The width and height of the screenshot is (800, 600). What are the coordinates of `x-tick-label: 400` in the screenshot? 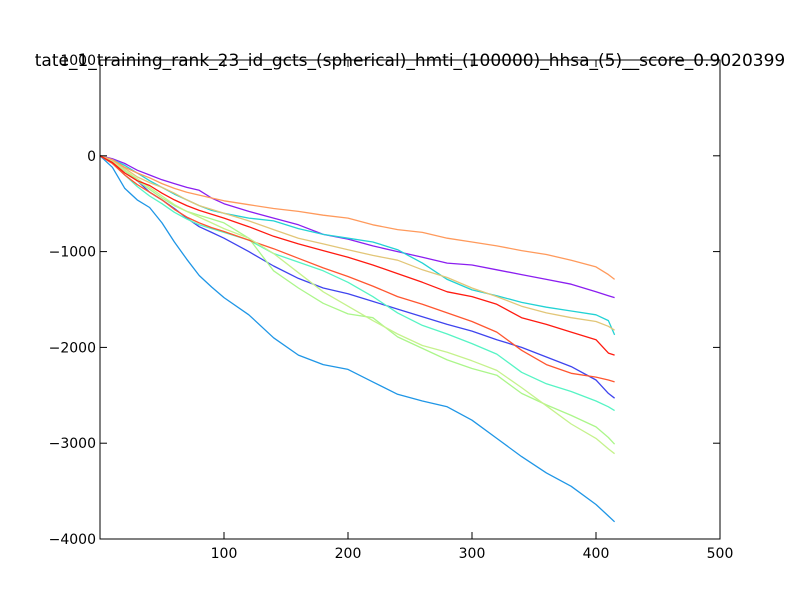 It's located at (596, 554).